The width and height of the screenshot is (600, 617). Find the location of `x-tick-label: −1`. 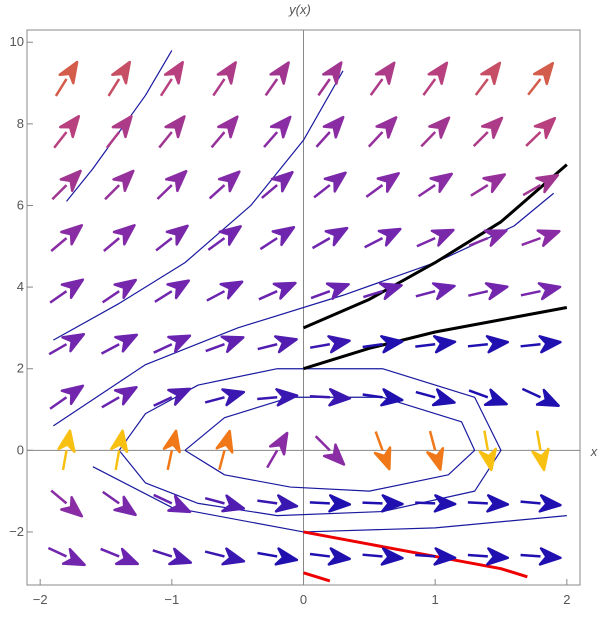

x-tick-label: −1 is located at coordinates (171, 599).